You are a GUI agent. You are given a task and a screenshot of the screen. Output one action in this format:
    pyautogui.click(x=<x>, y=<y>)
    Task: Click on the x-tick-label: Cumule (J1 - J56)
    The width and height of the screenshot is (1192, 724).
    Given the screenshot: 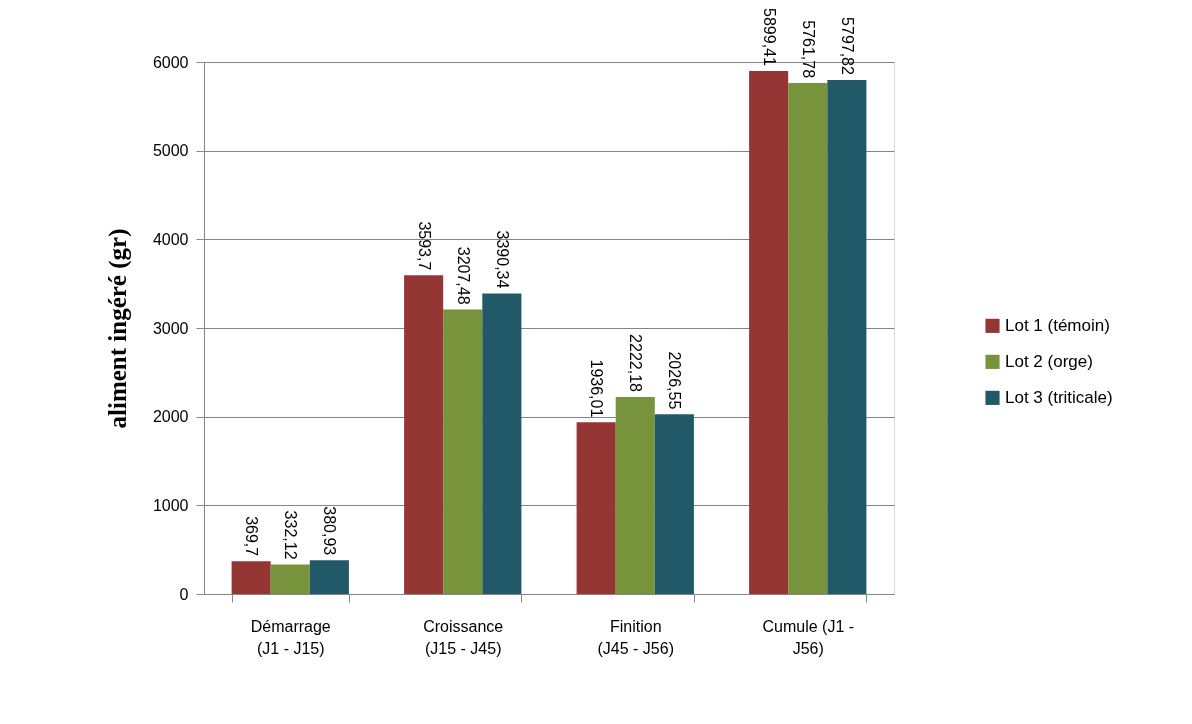 What is the action you would take?
    pyautogui.click(x=808, y=637)
    